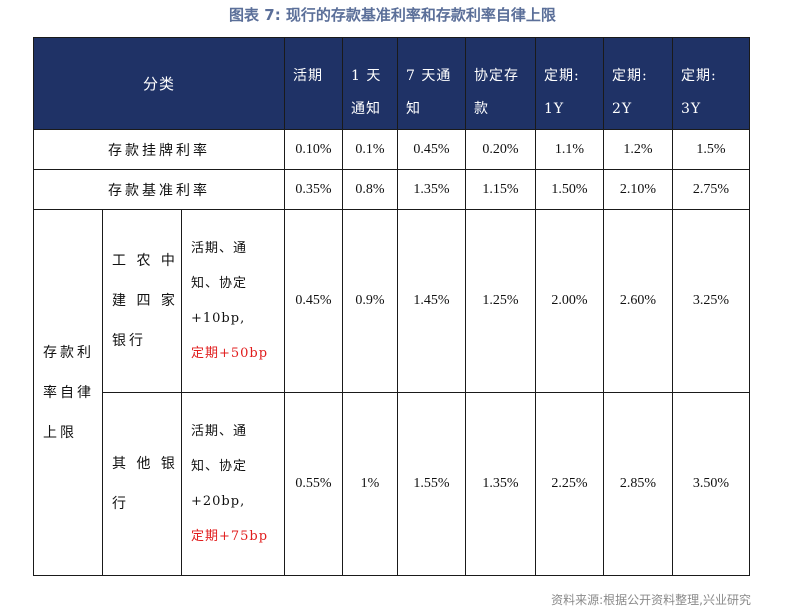 This screenshot has height=616, width=785. What do you see at coordinates (432, 83) in the screenshot?
I see `header-col: 7 天通知` at bounding box center [432, 83].